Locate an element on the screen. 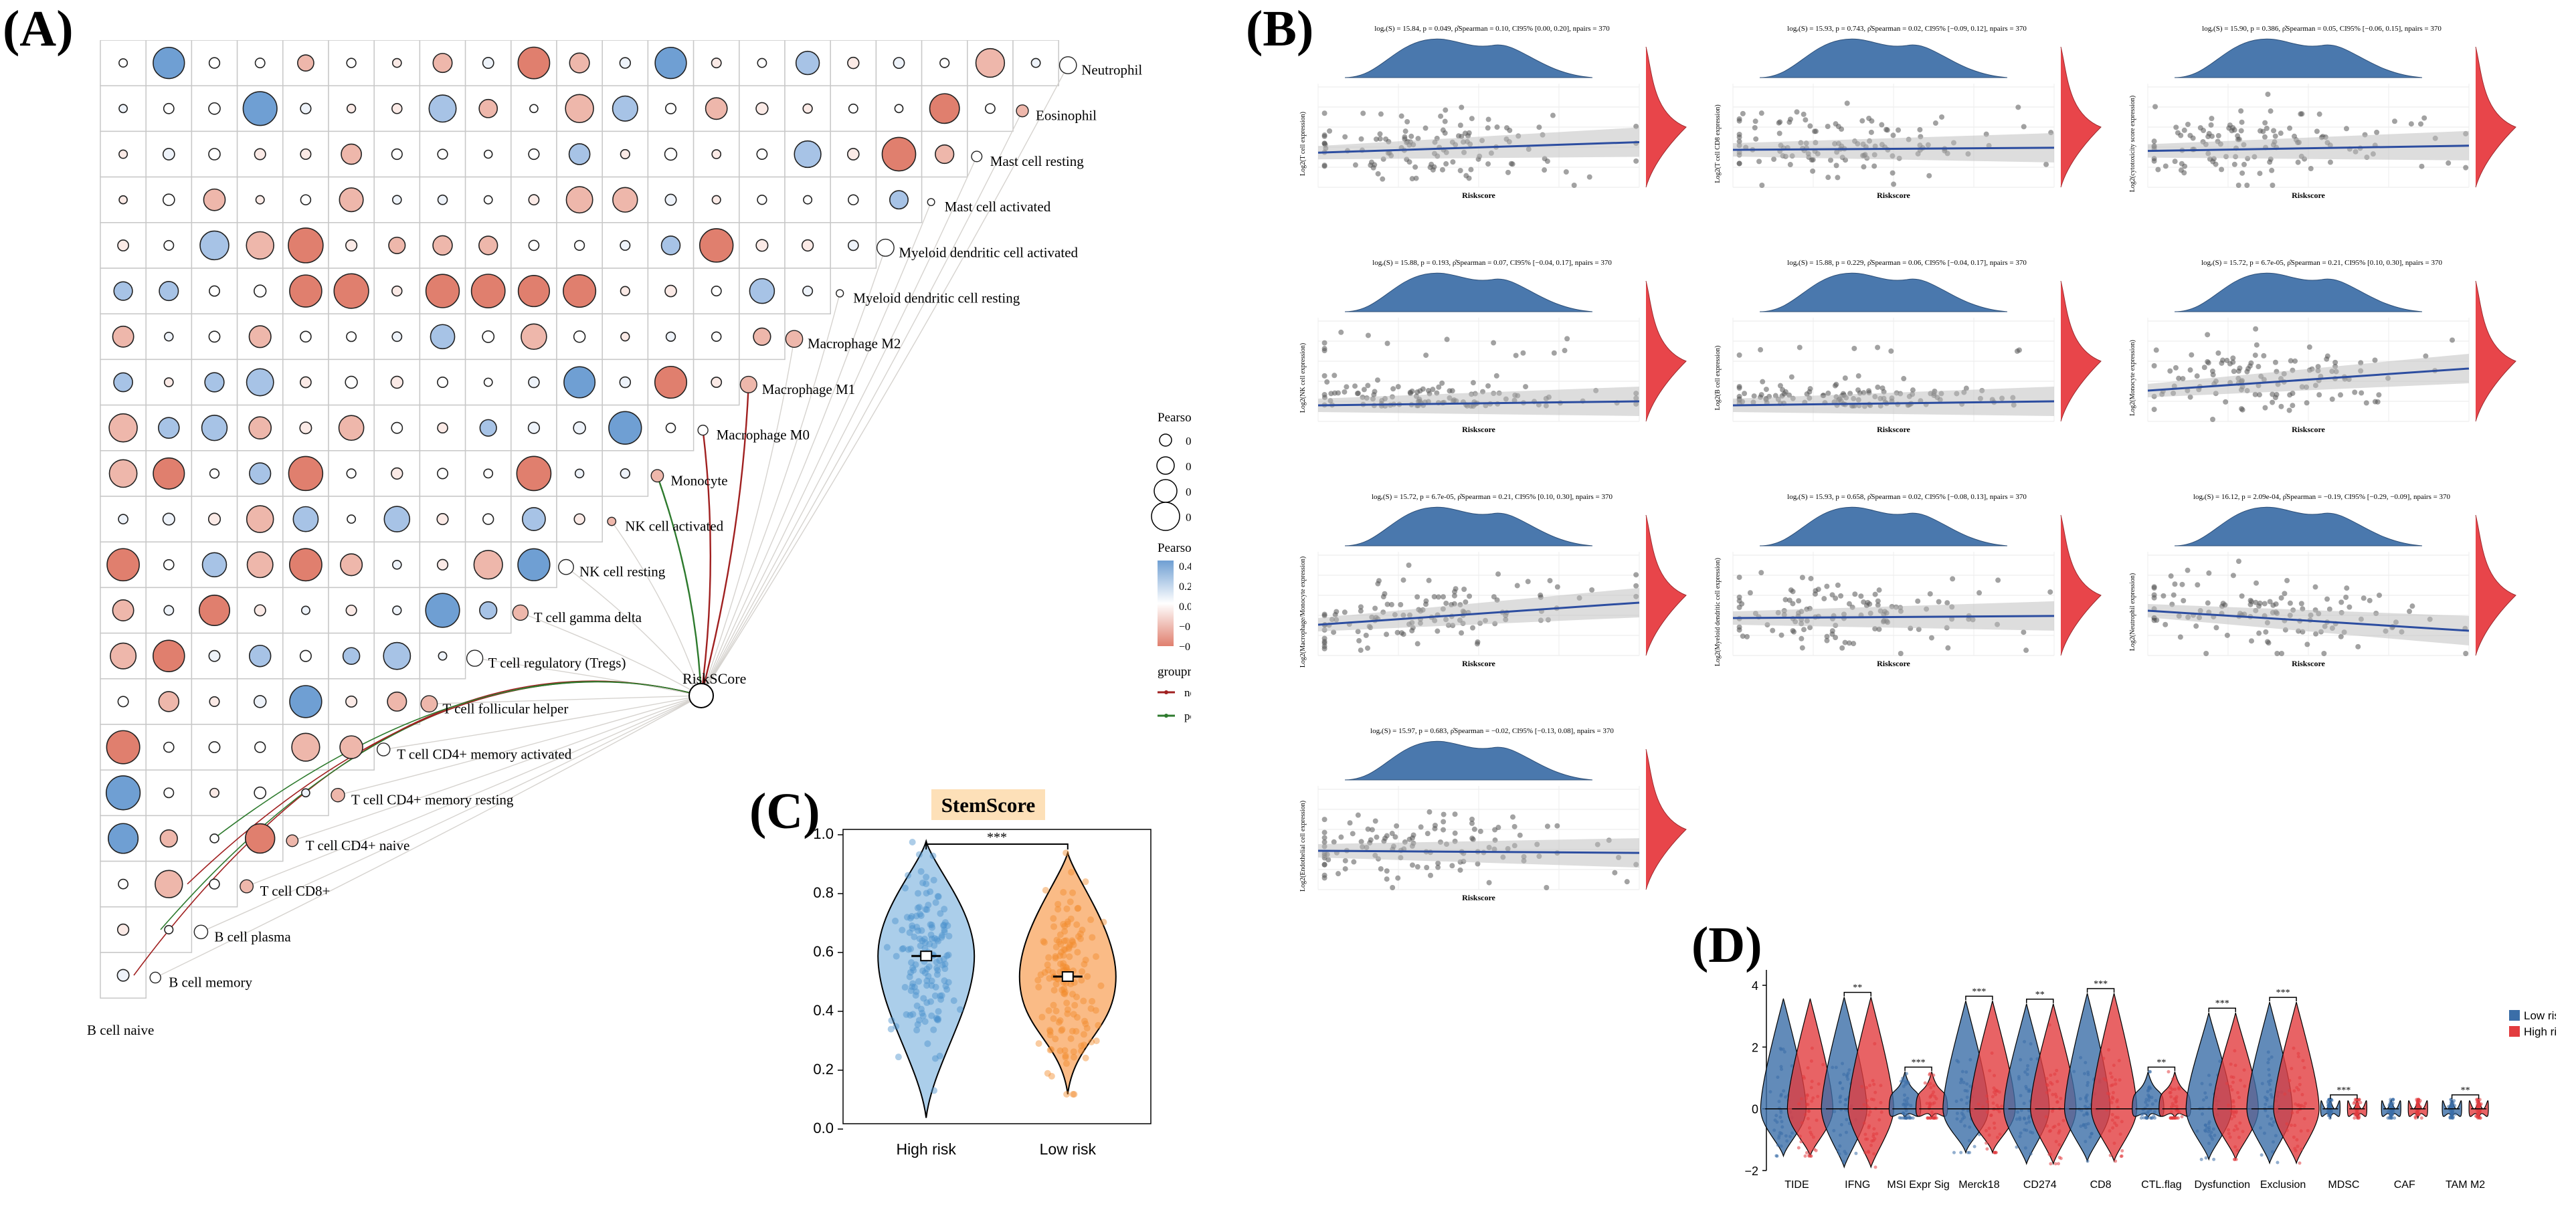 The image size is (2576, 1210). legend-color-title: Pearson_r is located at coordinates (1174, 548).